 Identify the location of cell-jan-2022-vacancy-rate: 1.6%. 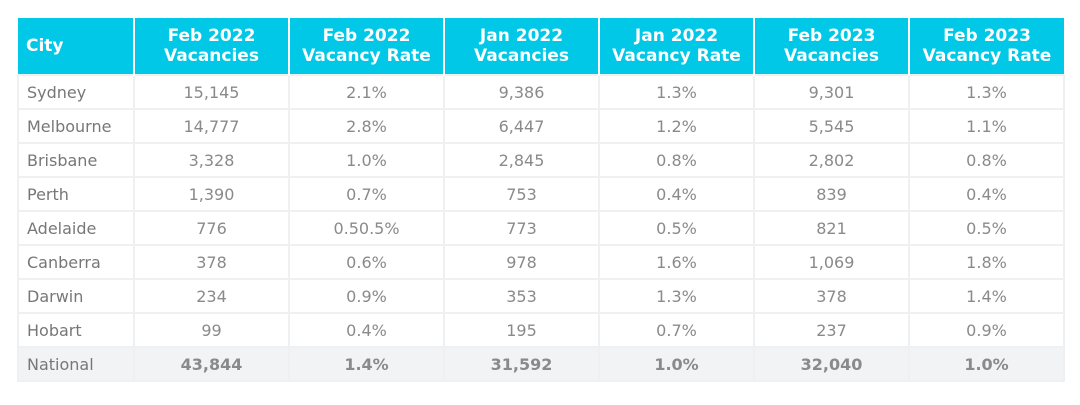
(676, 262).